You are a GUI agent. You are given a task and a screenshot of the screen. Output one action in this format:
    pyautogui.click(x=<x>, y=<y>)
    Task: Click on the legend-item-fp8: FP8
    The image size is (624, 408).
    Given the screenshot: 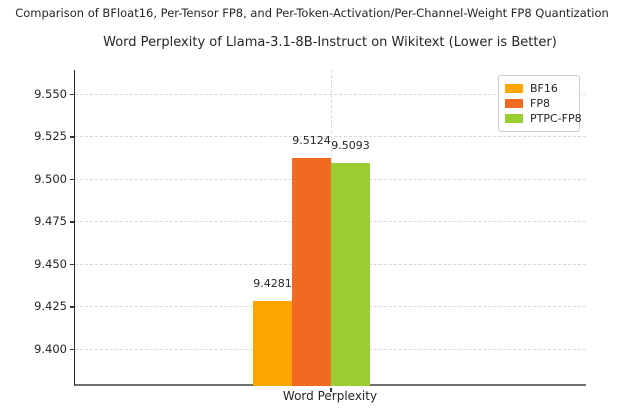 What is the action you would take?
    pyautogui.click(x=539, y=103)
    